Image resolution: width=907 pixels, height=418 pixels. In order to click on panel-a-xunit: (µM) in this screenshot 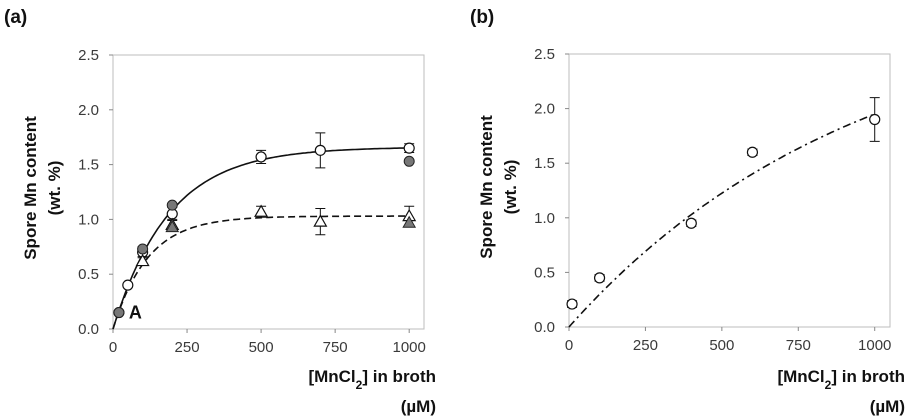, I will do `click(418, 406)`.